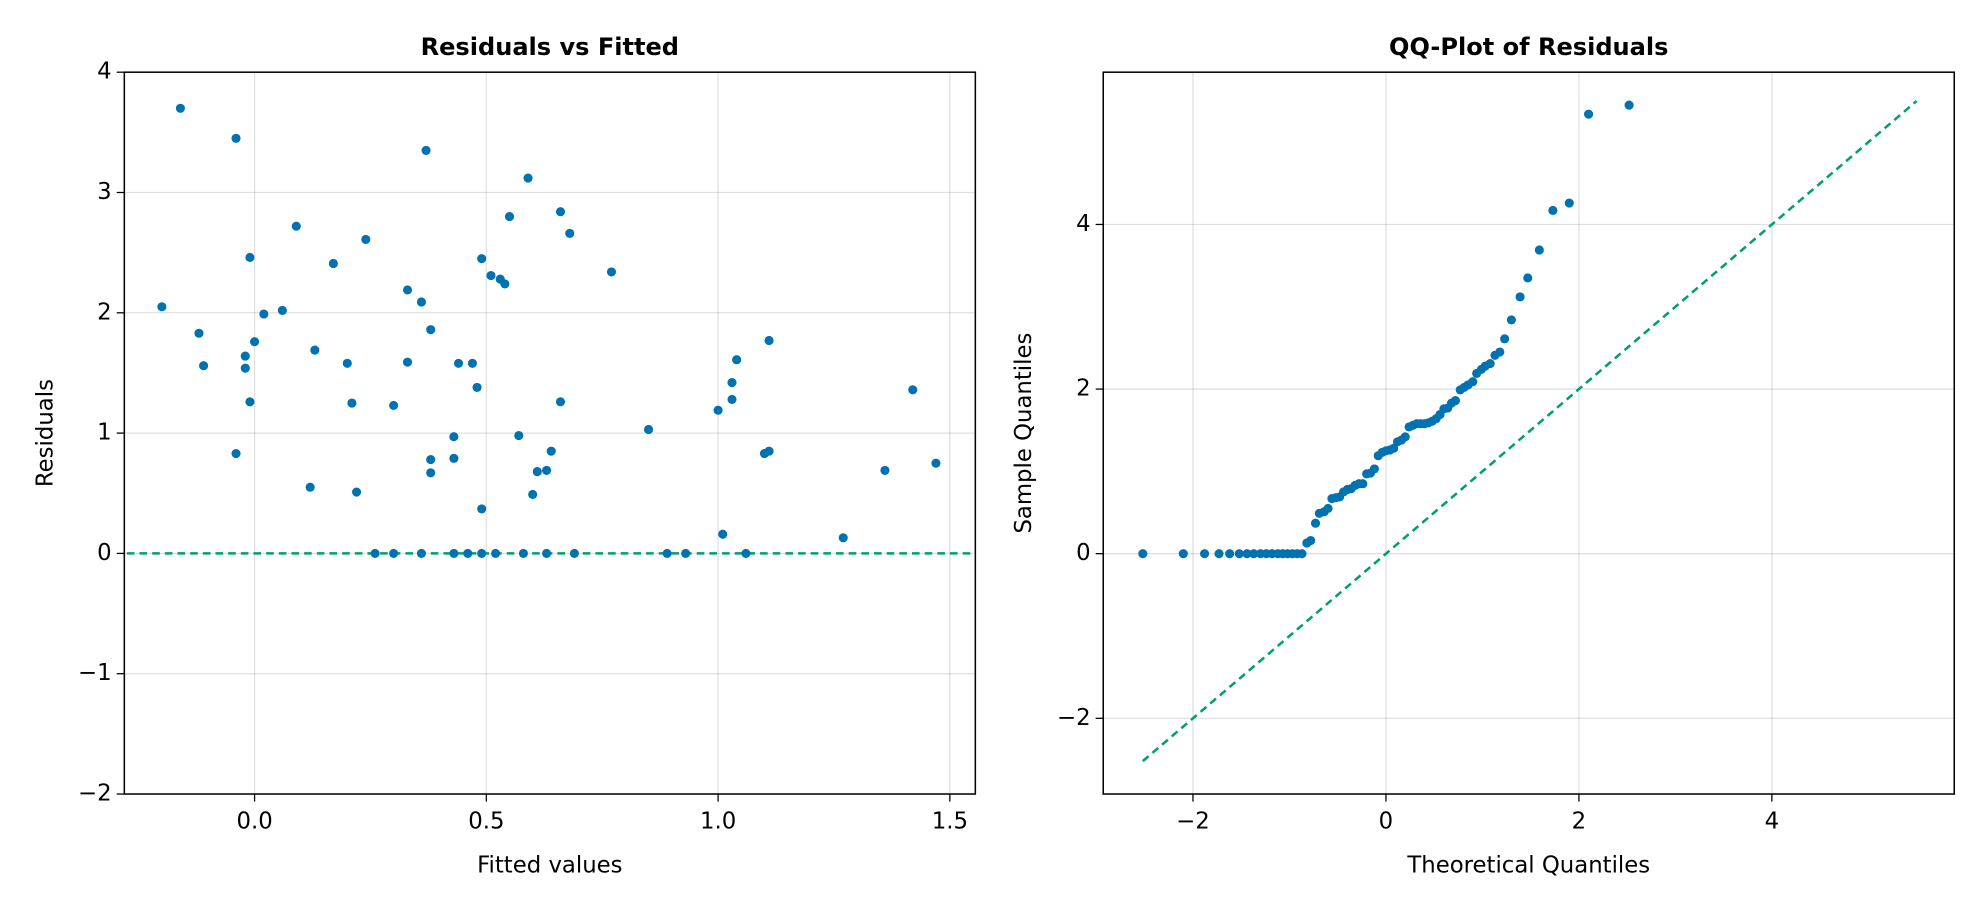 This screenshot has width=1976, height=908. I want to click on x-tick-label: 2, so click(1579, 821).